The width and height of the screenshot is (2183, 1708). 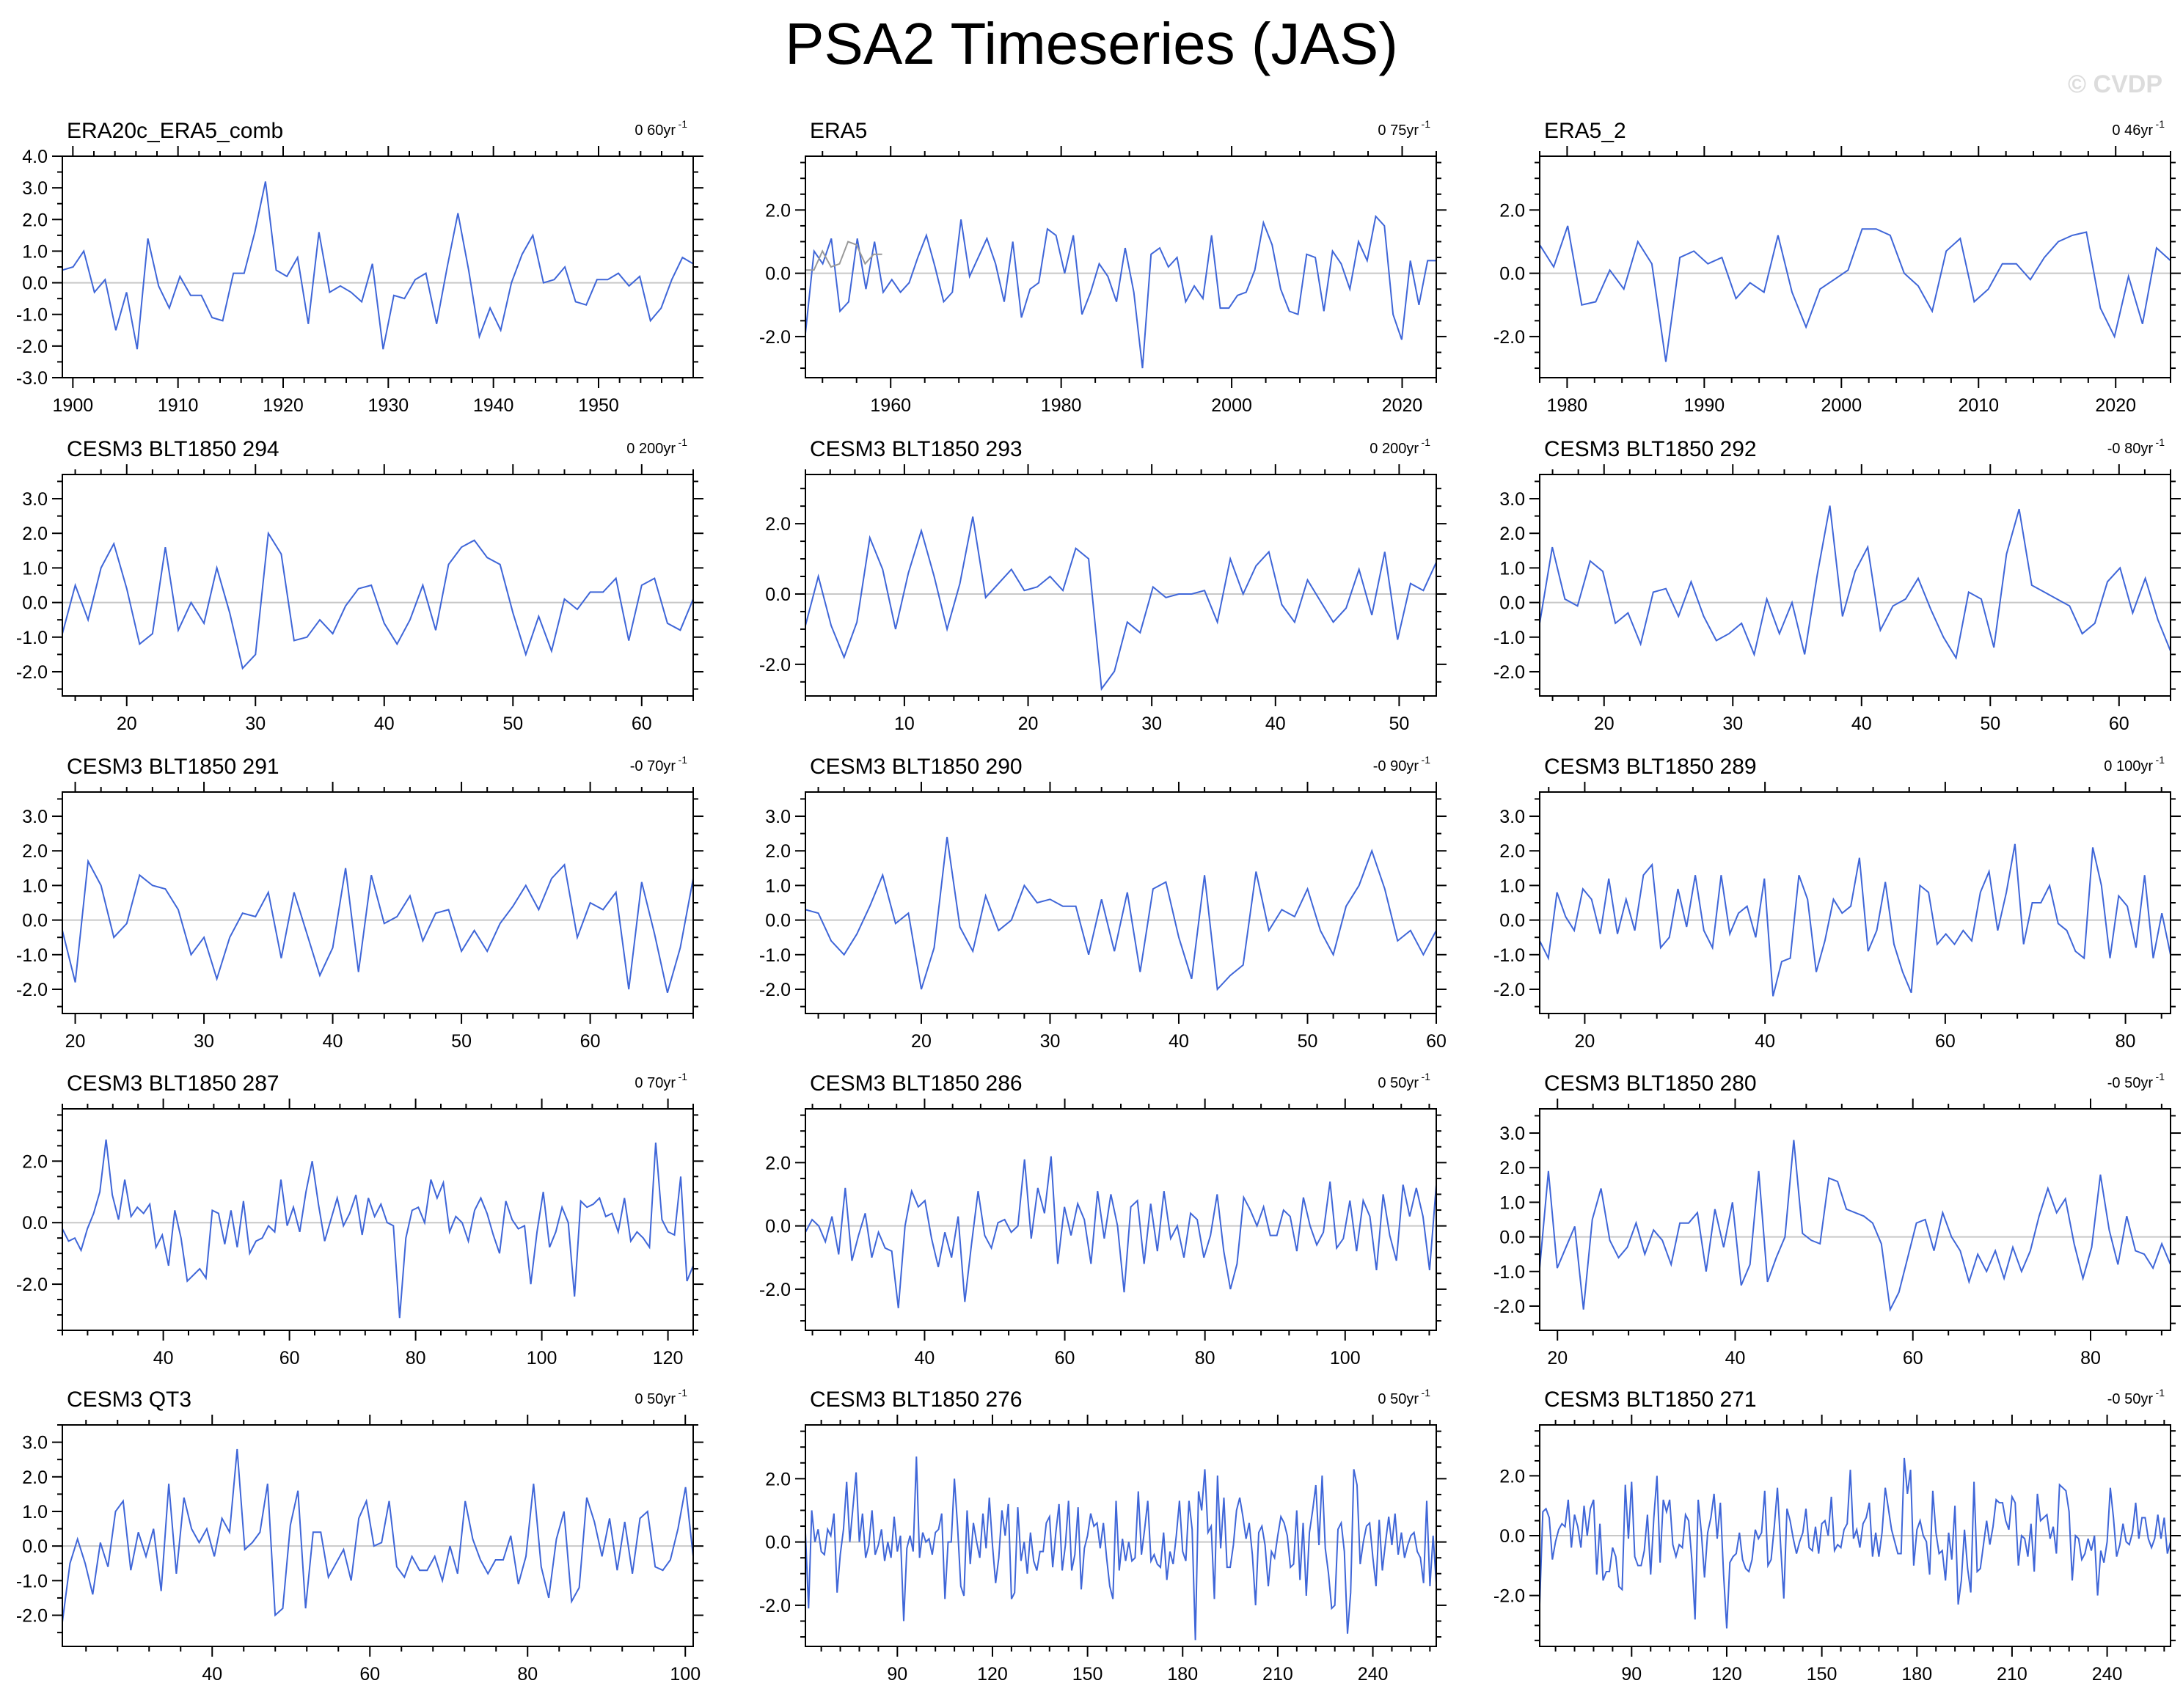 What do you see at coordinates (916, 767) in the screenshot?
I see `panel-title: CESM3 BLT1850 290` at bounding box center [916, 767].